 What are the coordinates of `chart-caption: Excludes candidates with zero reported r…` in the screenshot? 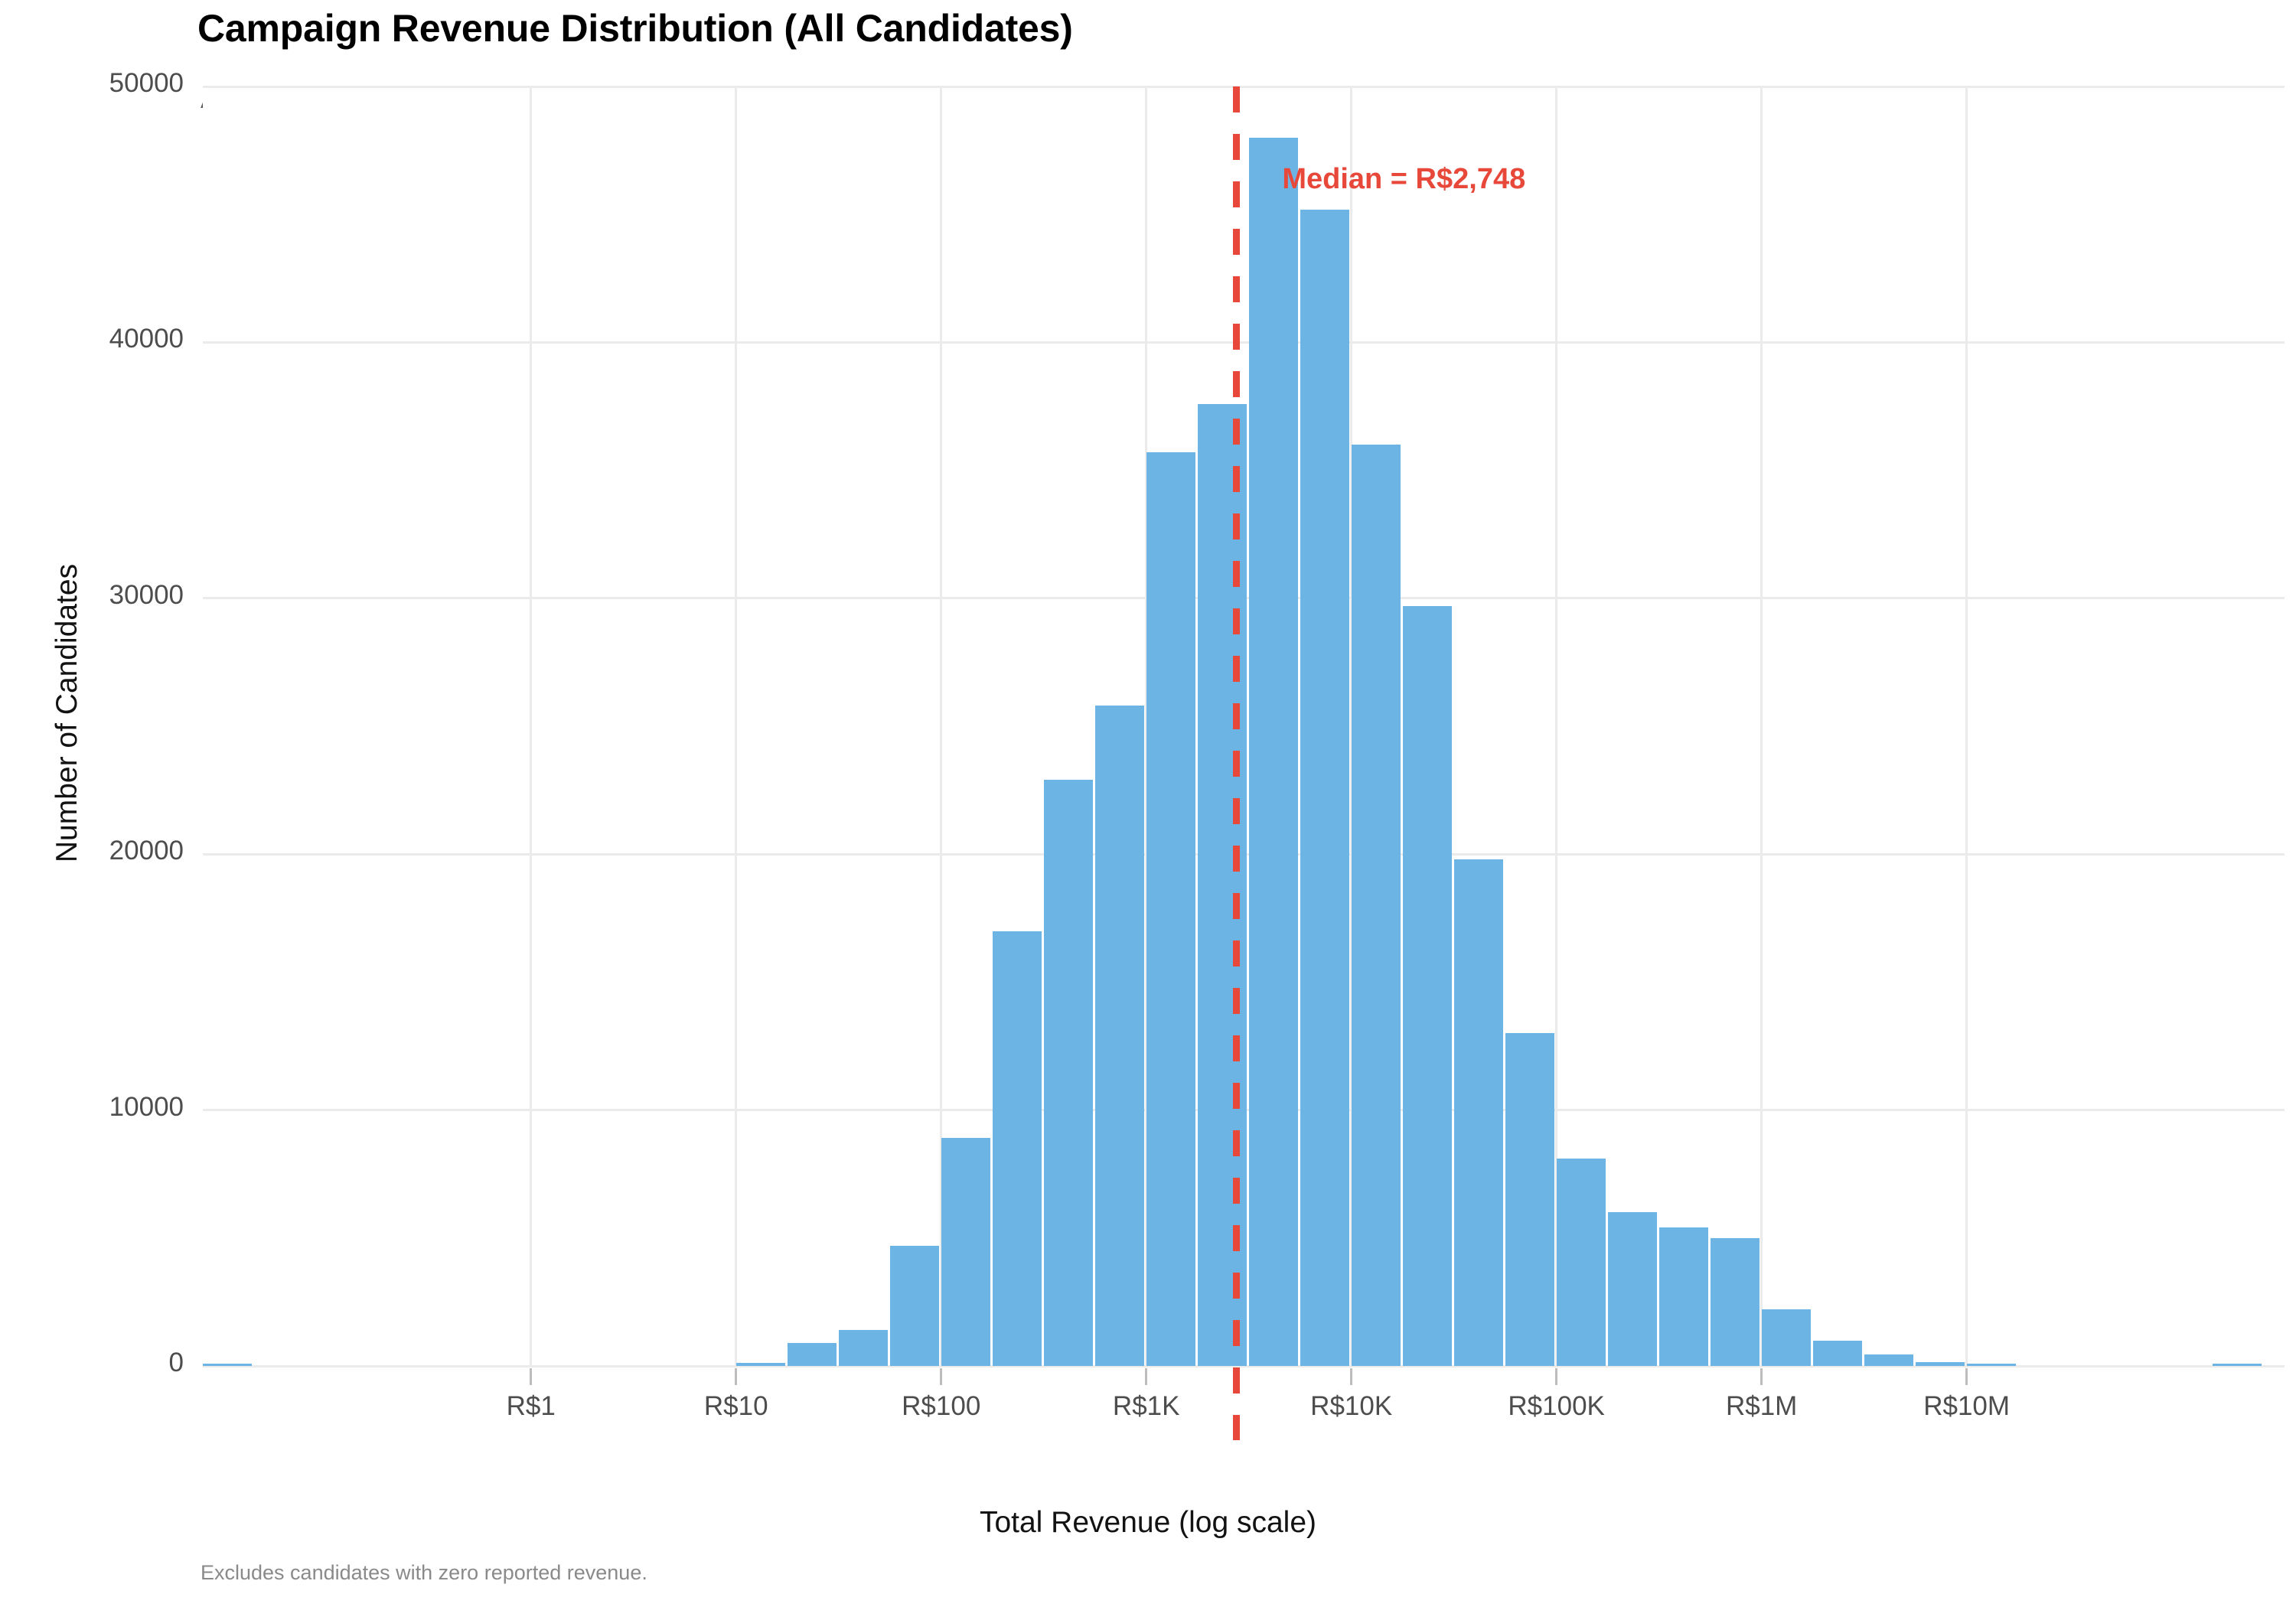 It's located at (424, 1572).